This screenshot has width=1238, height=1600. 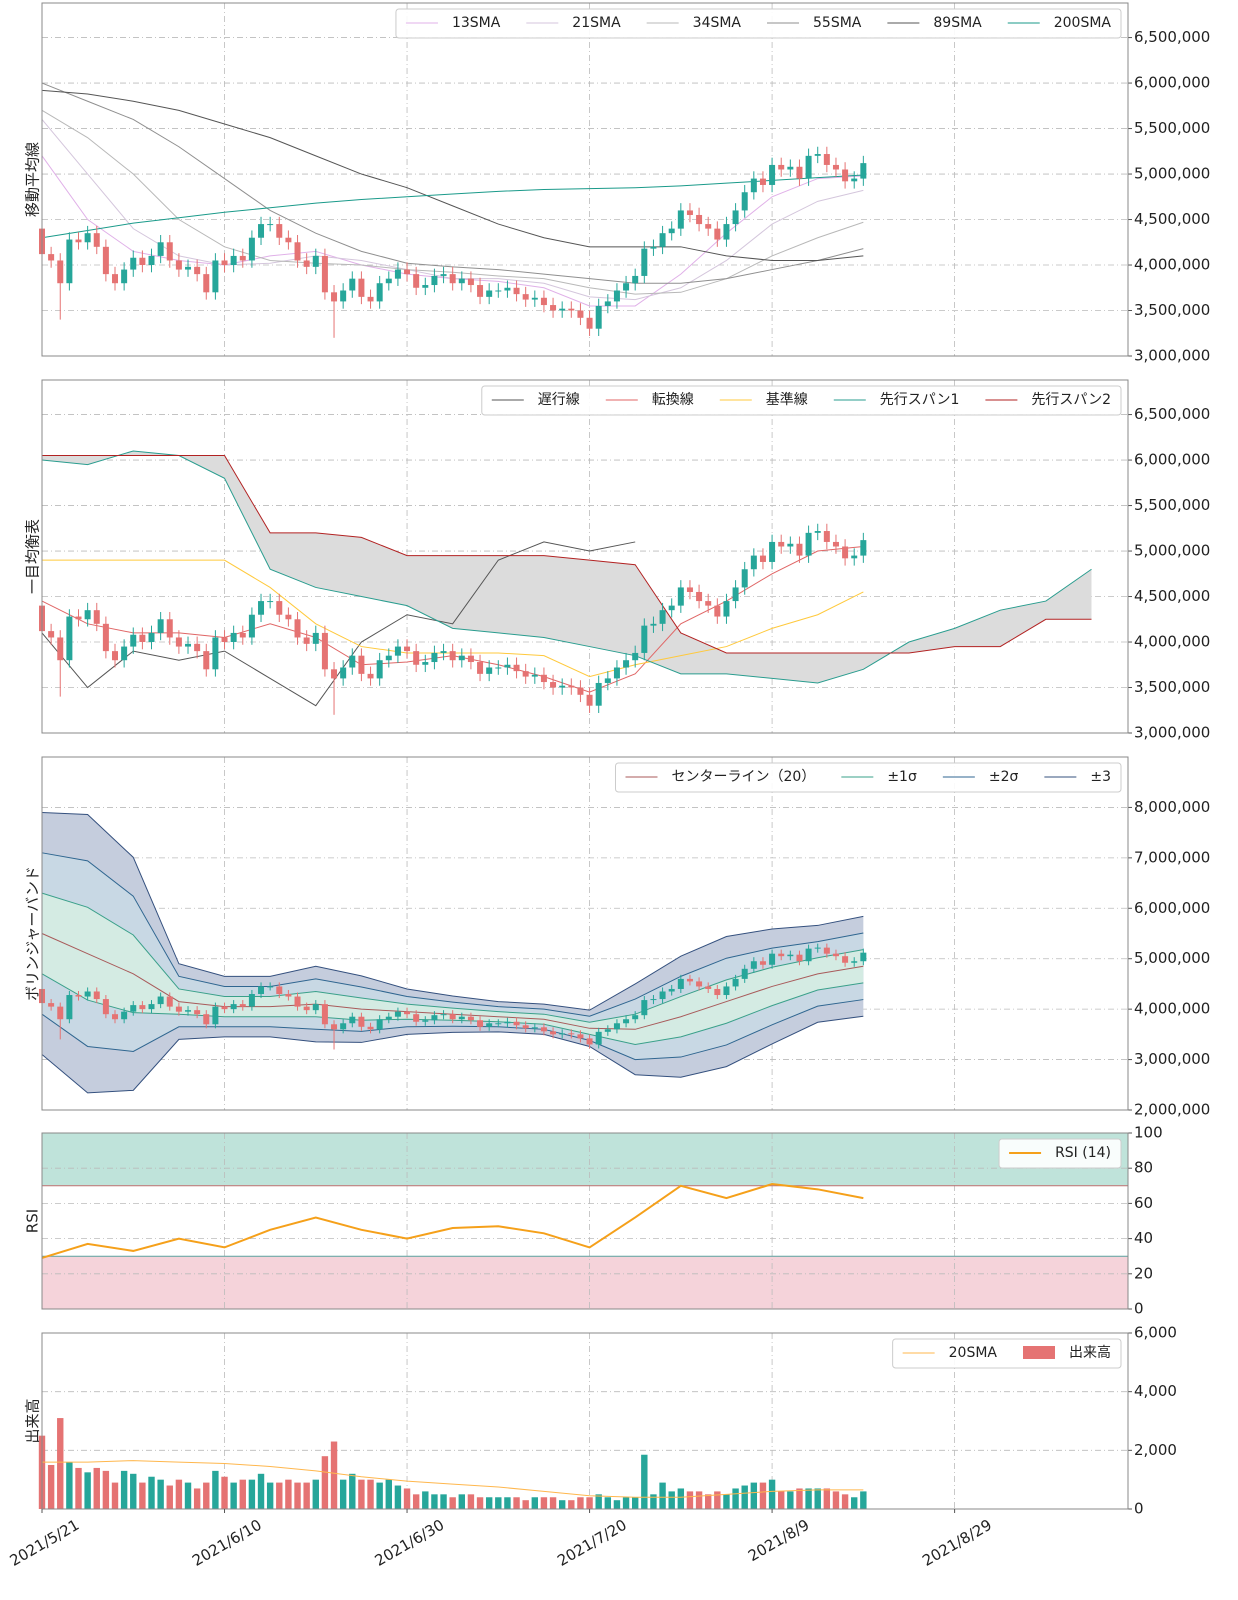 I want to click on plot-border, so click(x=585, y=1421).